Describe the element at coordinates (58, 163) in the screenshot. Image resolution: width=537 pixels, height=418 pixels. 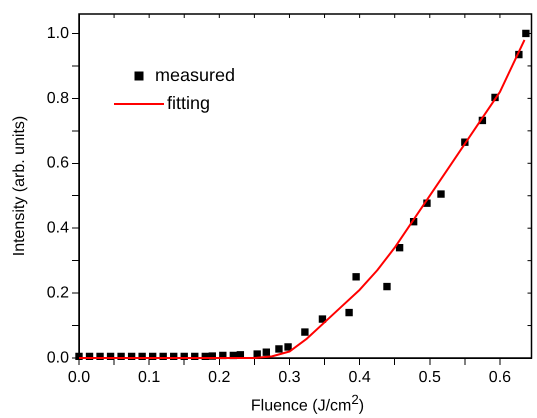
I see `y-tick-label: 0.6` at that location.